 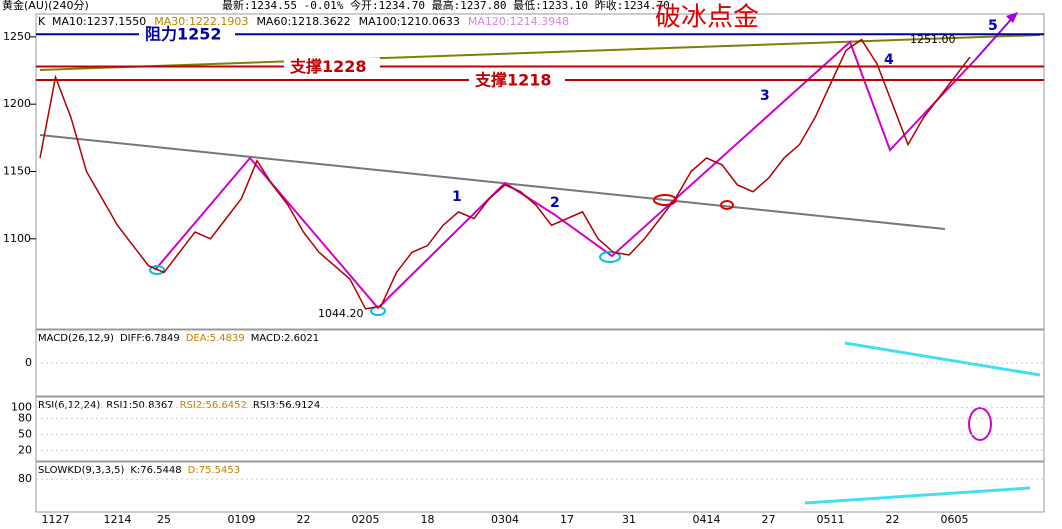 I want to click on wave-label: 5, so click(x=993, y=26).